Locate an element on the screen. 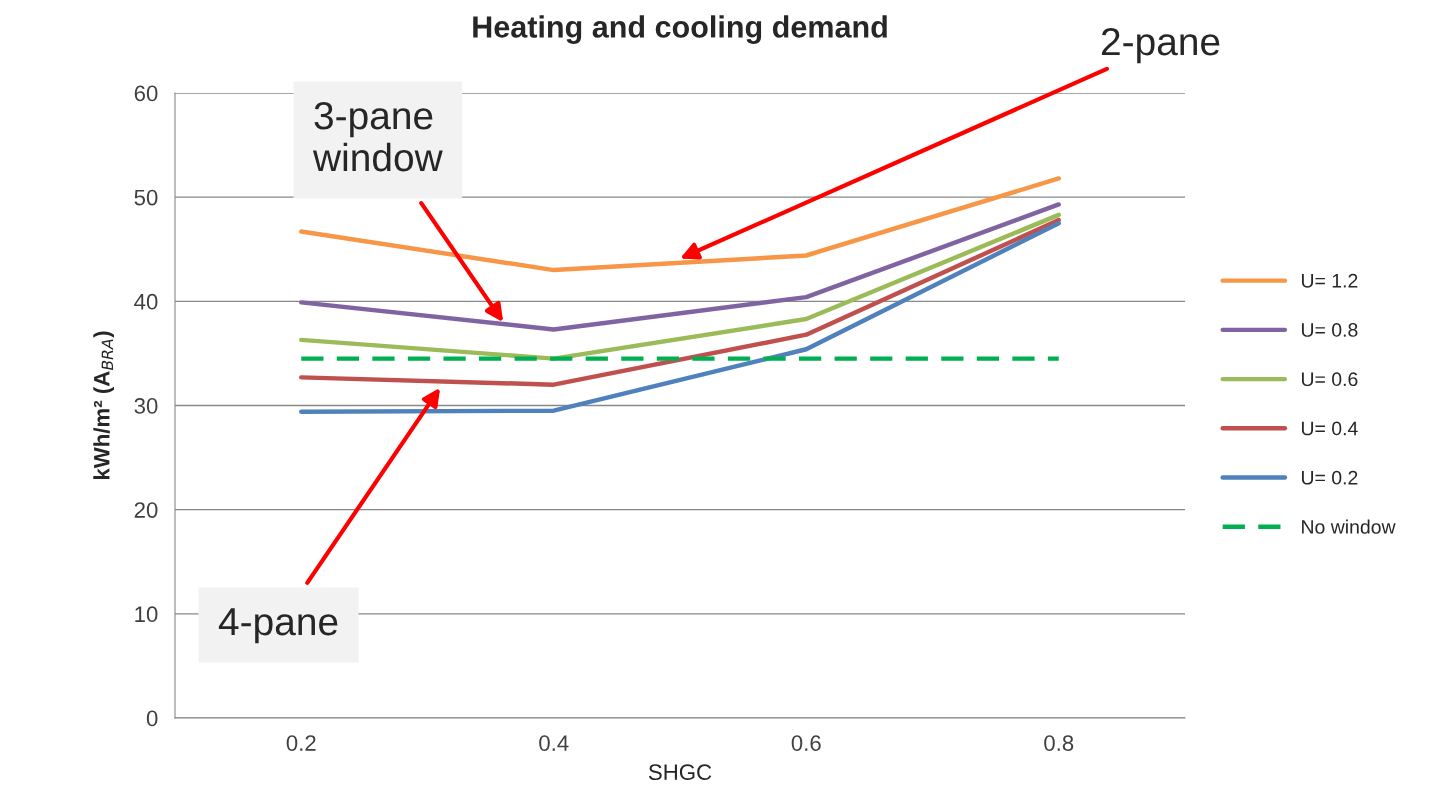 The height and width of the screenshot is (804, 1443). legend-label: U= 1.2 is located at coordinates (1329, 280).